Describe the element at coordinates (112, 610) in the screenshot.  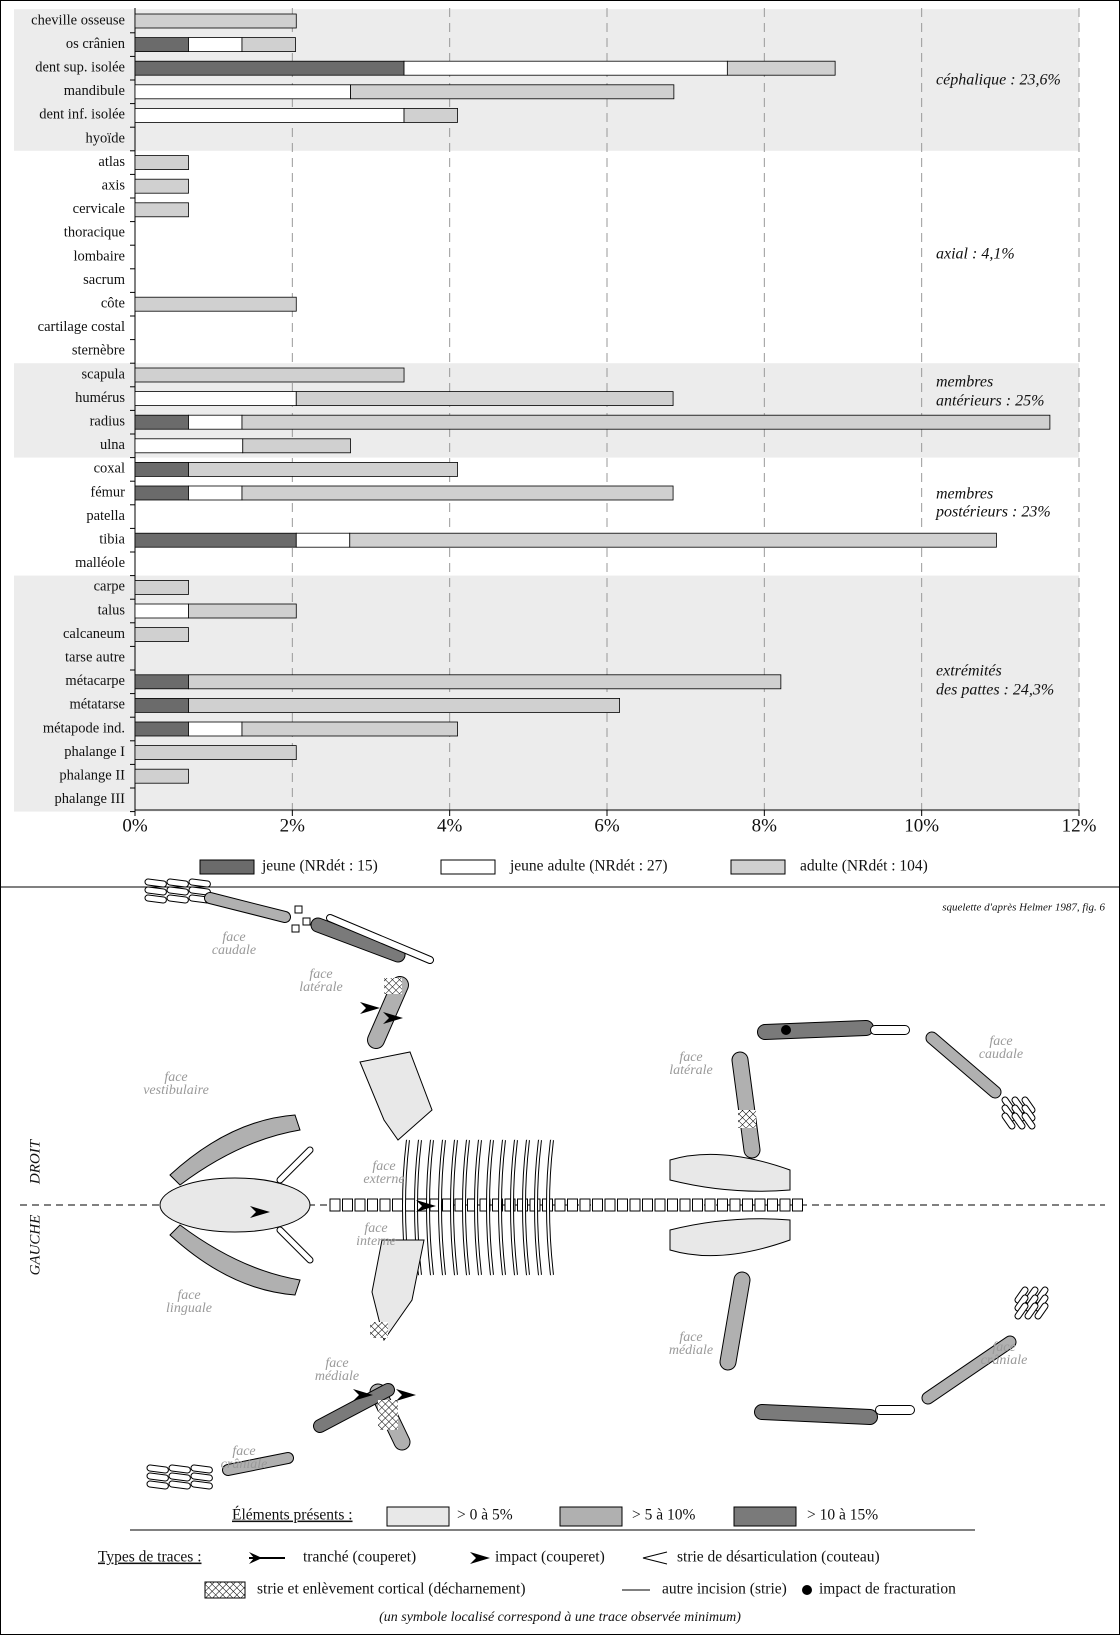
I see `category-label: talus` at that location.